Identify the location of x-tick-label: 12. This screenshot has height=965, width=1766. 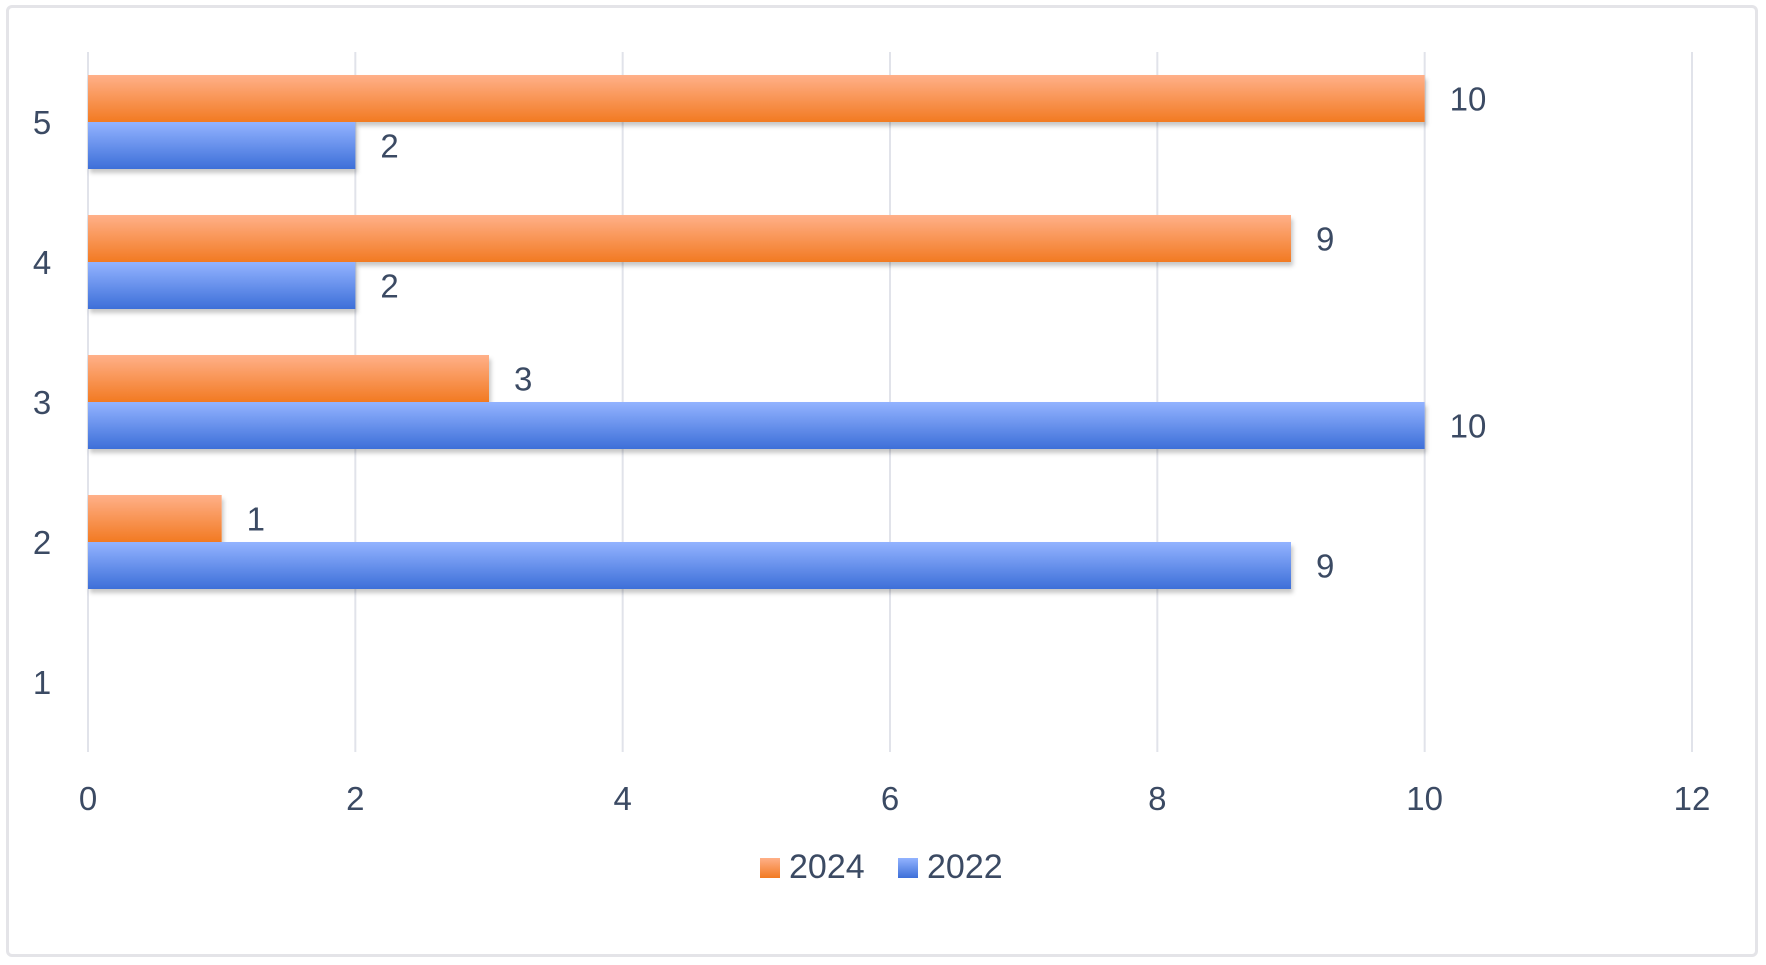
(1692, 798).